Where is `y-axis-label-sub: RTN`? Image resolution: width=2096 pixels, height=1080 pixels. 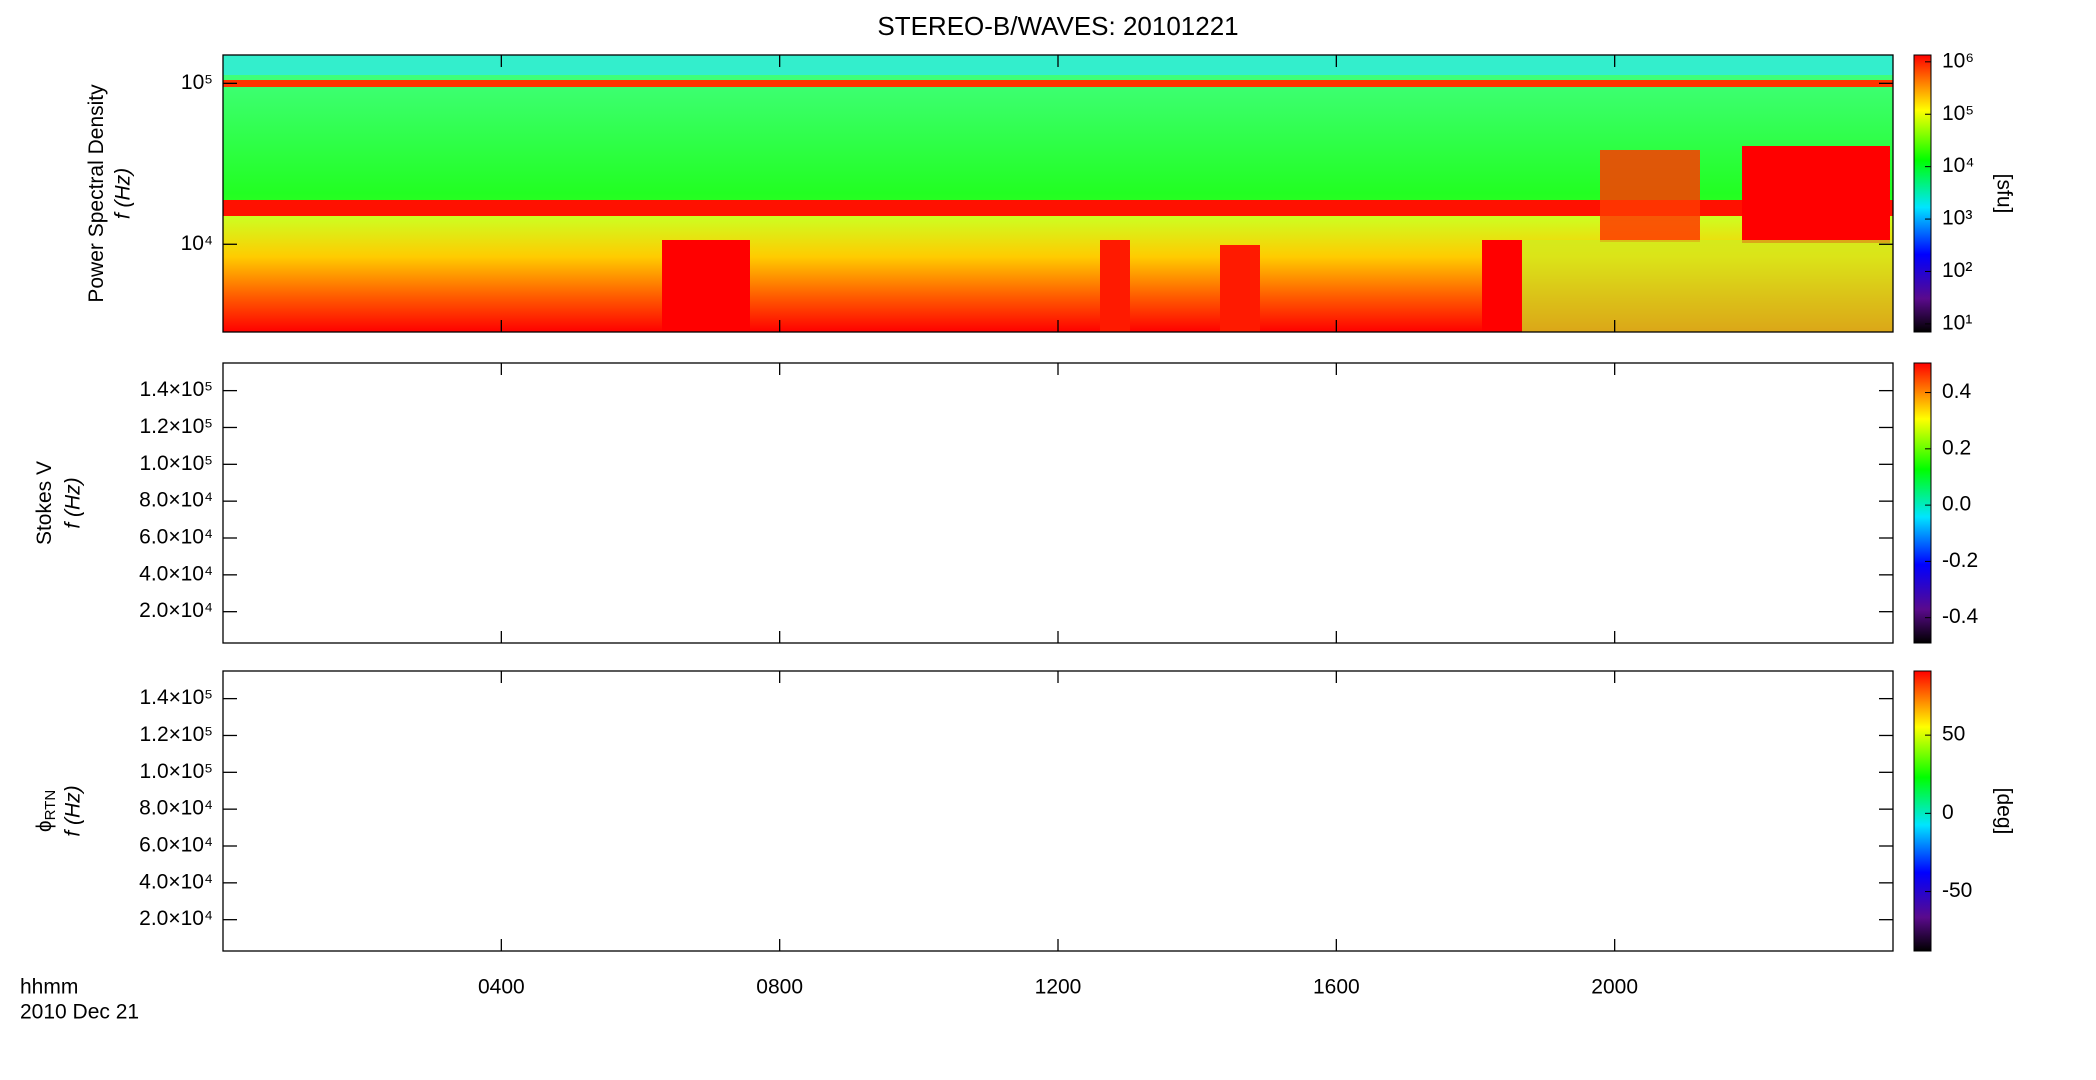
y-axis-label-sub: RTN is located at coordinates (50, 805).